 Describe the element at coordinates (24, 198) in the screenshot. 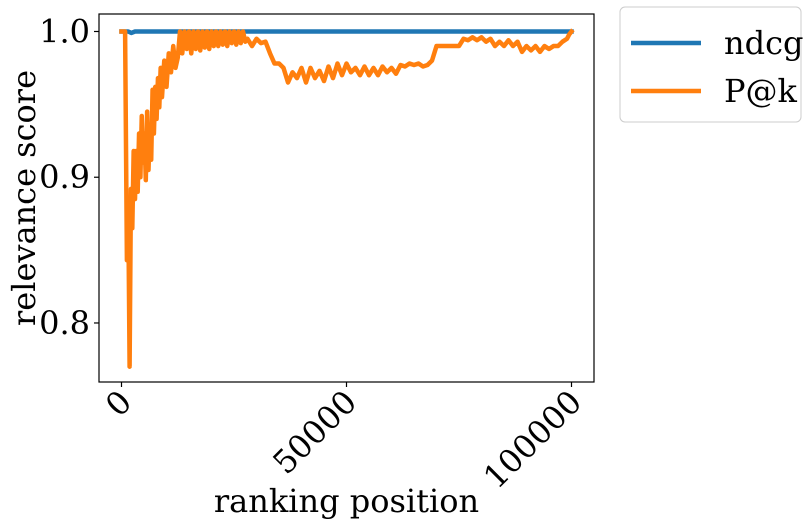

I see `y-axis-label: relevance score` at that location.